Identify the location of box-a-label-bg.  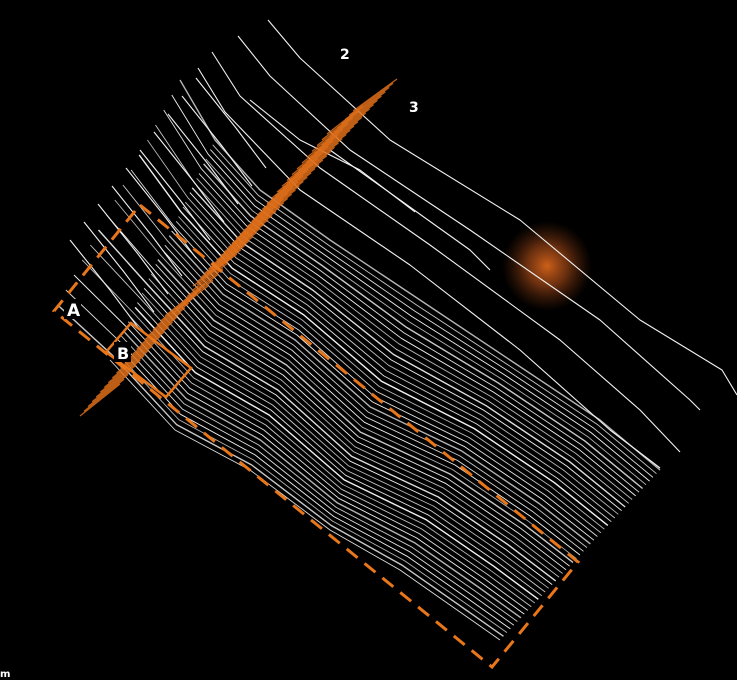
(72, 309).